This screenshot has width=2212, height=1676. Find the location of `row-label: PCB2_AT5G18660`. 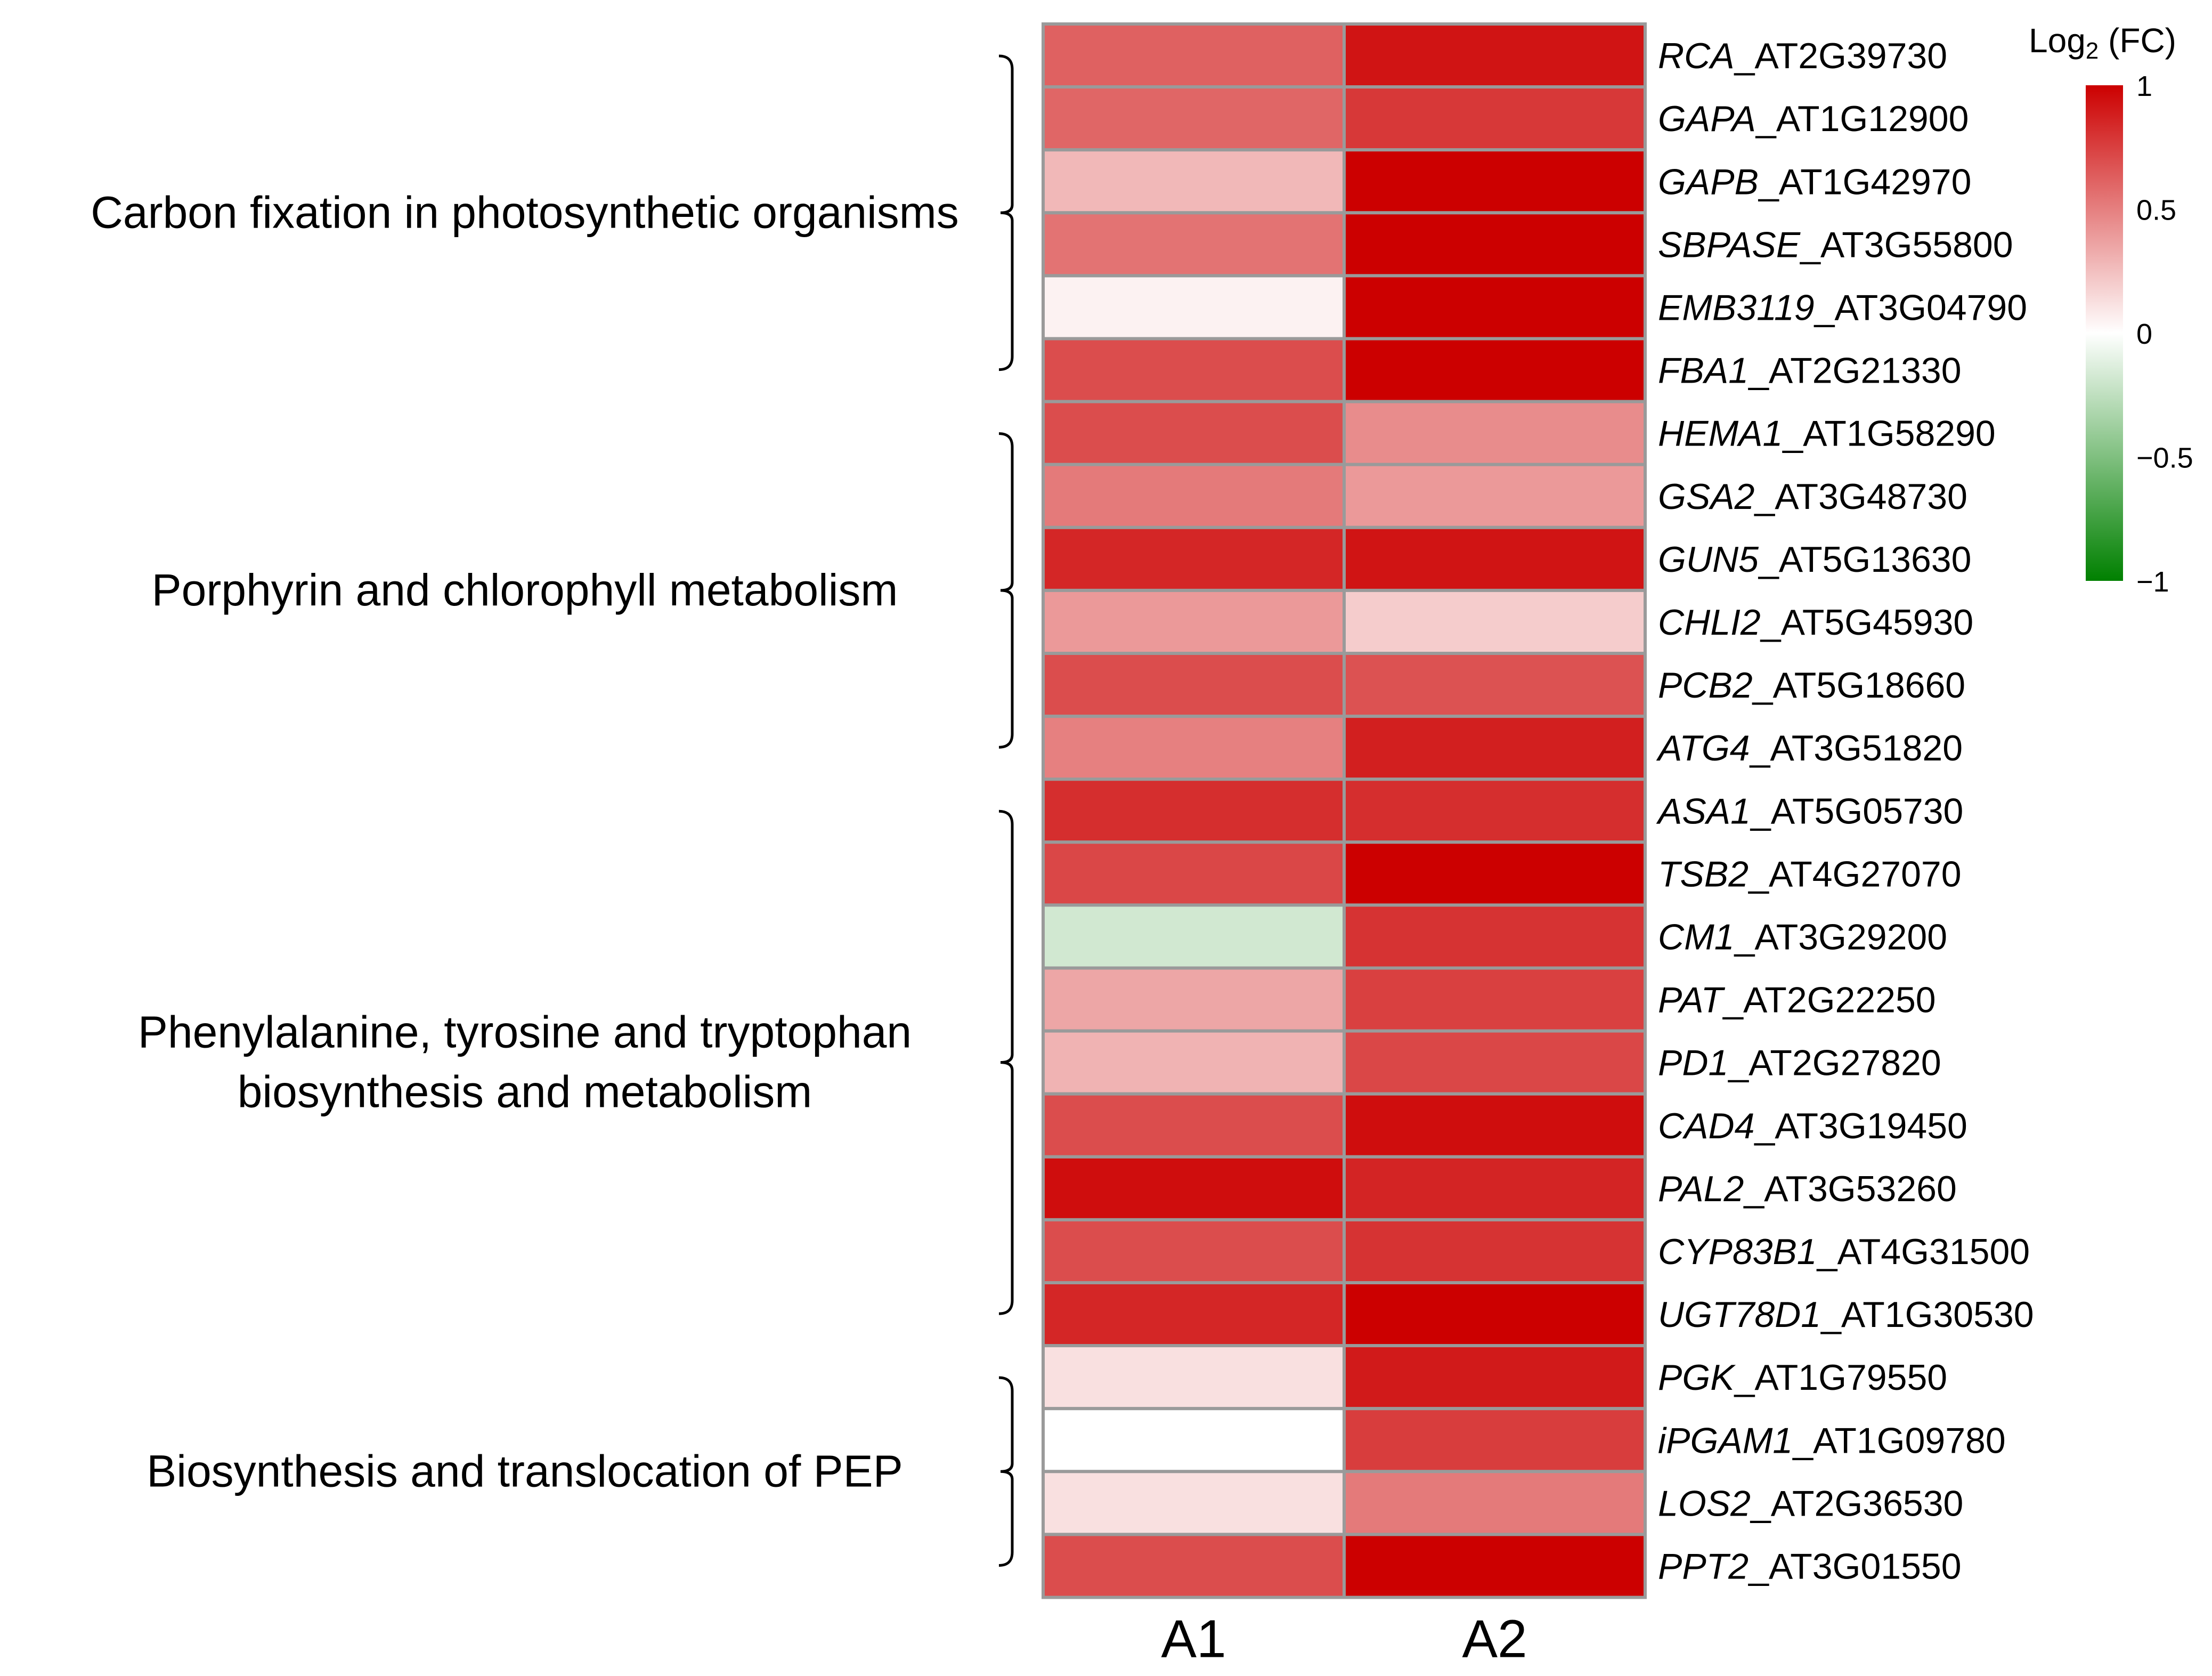

row-label: PCB2_AT5G18660 is located at coordinates (1811, 686).